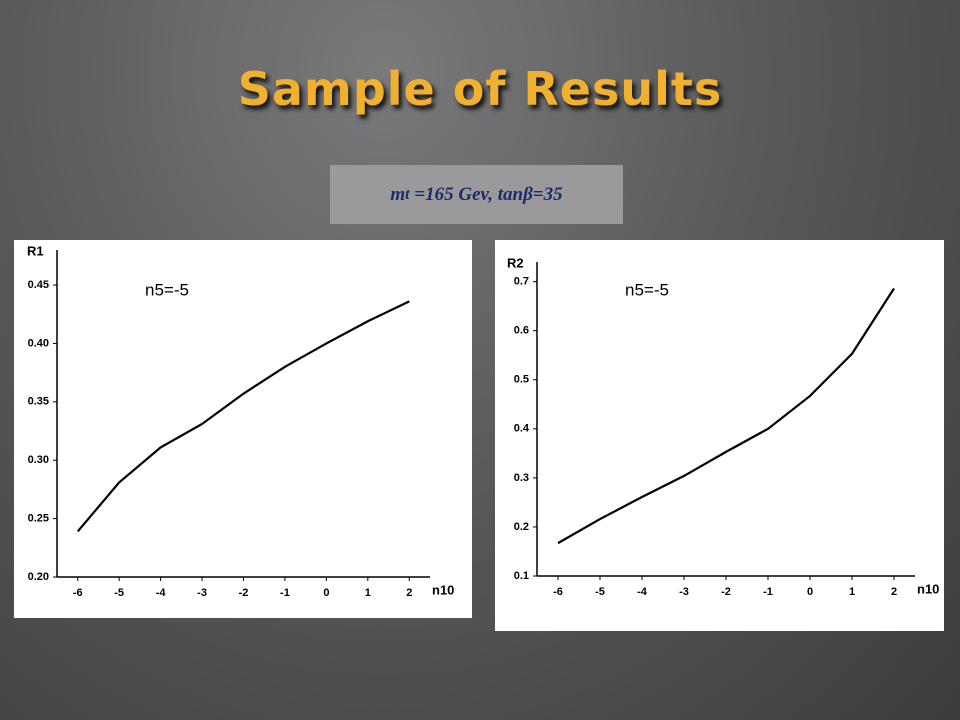  I want to click on y-tick-label: 0.1, so click(521, 576).